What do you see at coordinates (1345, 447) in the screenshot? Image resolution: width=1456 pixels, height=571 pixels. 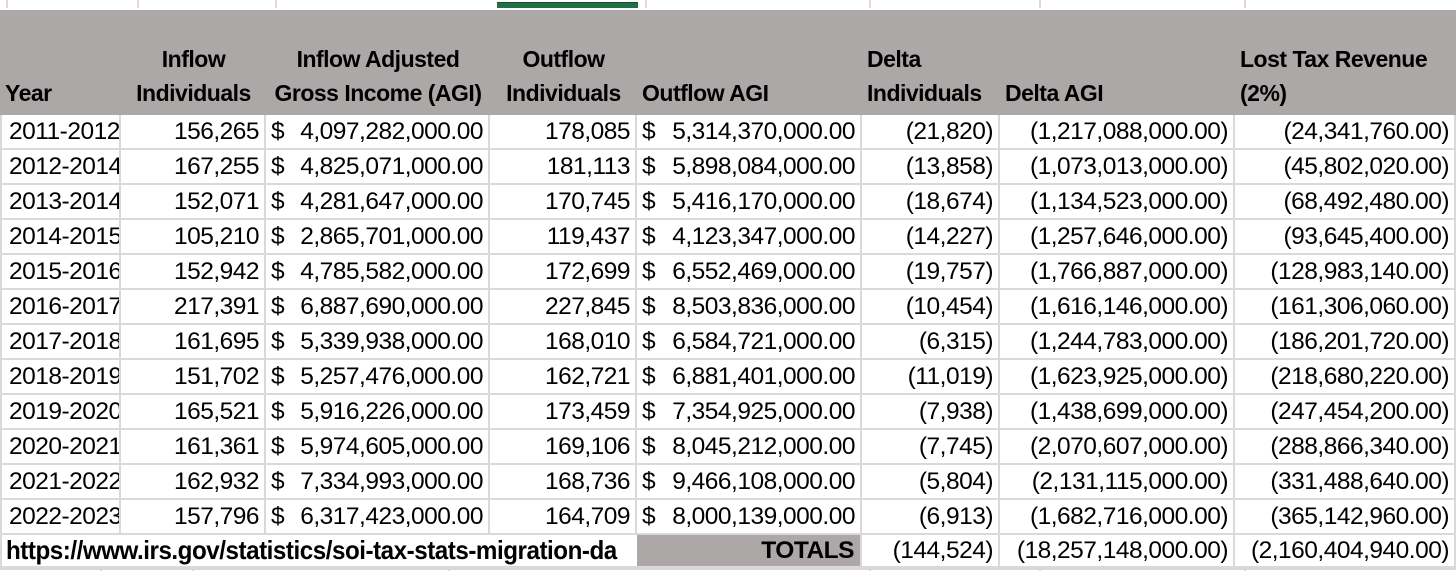 I see `cell-lost_tax_revenue: (288,866,340.00)` at bounding box center [1345, 447].